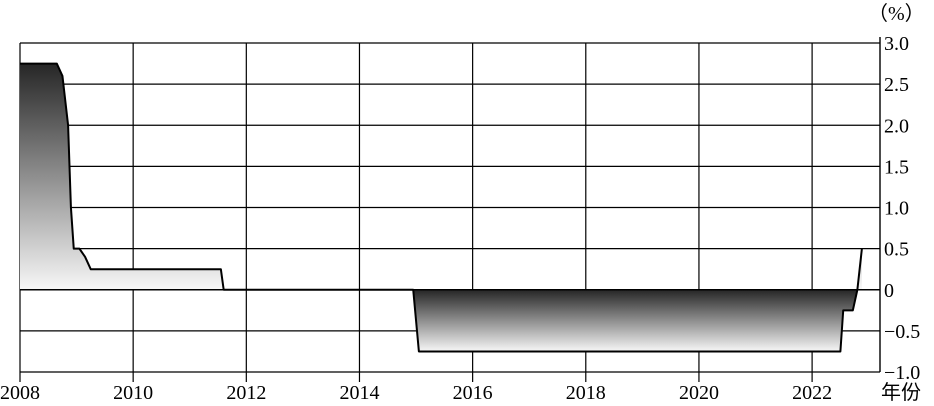 The image size is (934, 406). I want to click on x-tick-label: 2016, so click(473, 393).